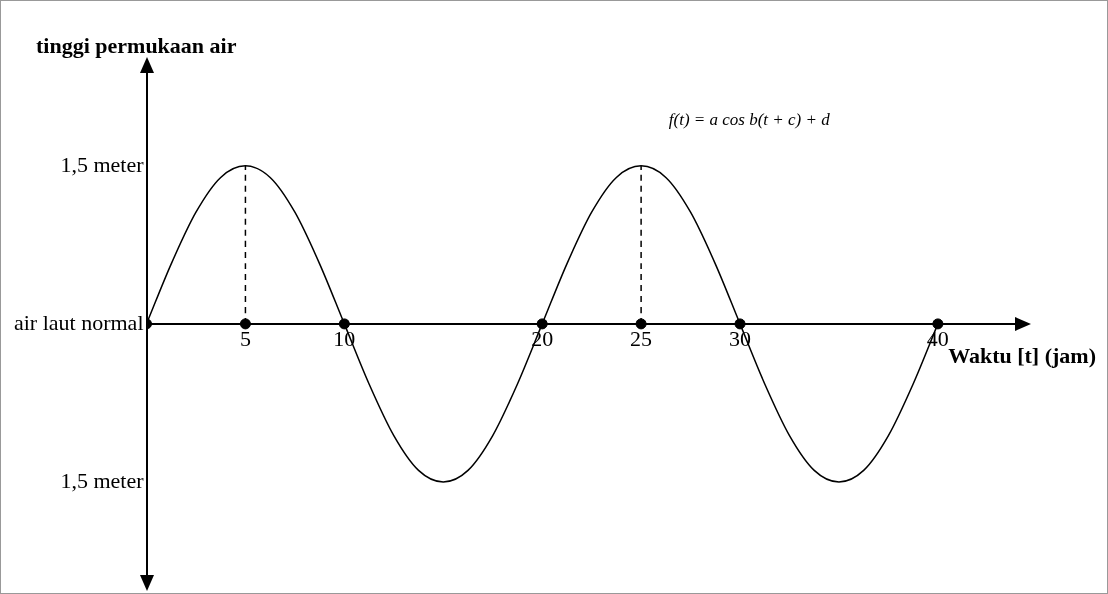 This screenshot has height=594, width=1108. What do you see at coordinates (245, 338) in the screenshot?
I see `x-tick-label: 5` at bounding box center [245, 338].